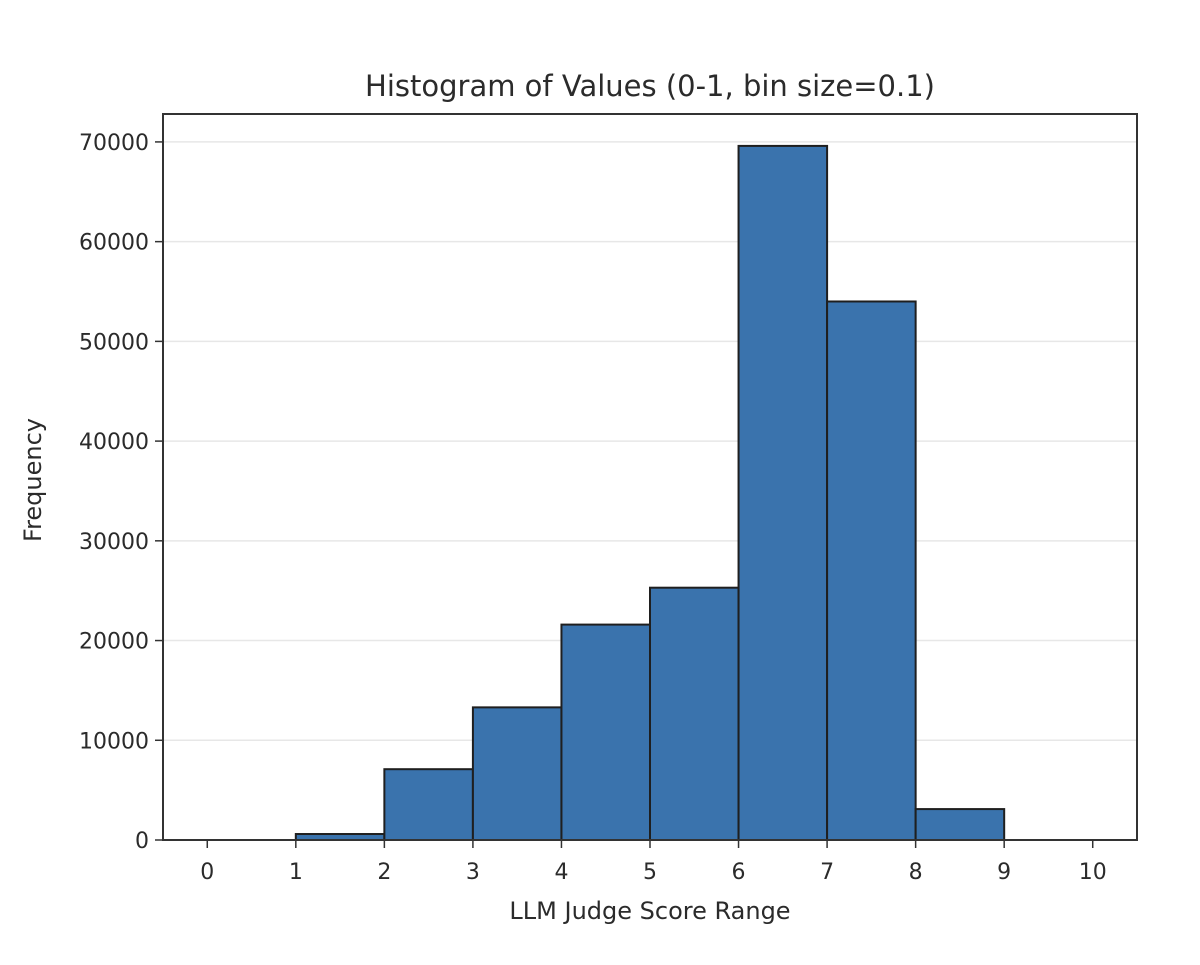  What do you see at coordinates (649, 911) in the screenshot?
I see `x-axis-label: LLM Judge Score Range` at bounding box center [649, 911].